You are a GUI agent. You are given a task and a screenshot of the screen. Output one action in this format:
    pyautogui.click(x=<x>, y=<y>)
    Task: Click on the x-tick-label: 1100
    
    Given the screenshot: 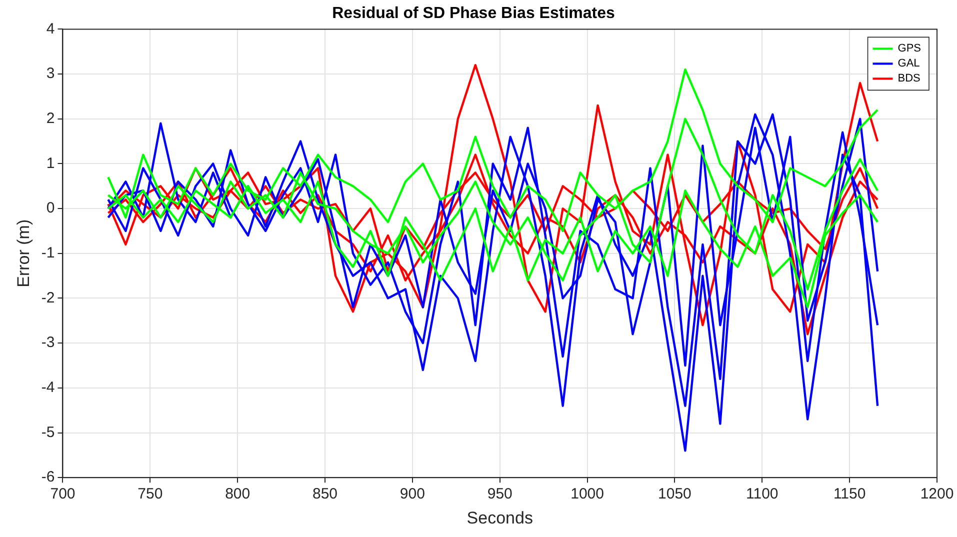 What is the action you would take?
    pyautogui.click(x=762, y=494)
    